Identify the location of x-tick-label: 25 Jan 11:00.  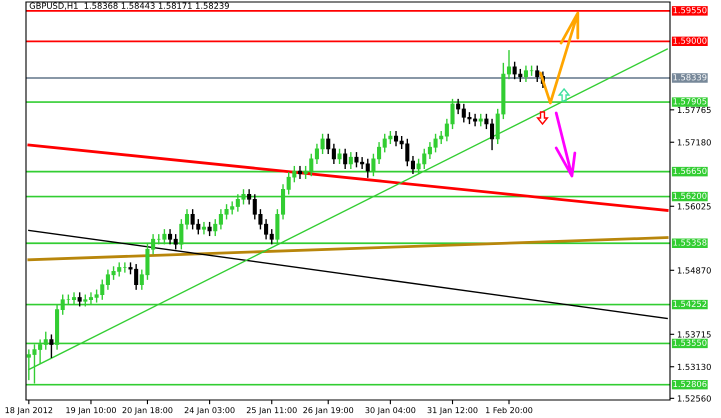
(271, 411).